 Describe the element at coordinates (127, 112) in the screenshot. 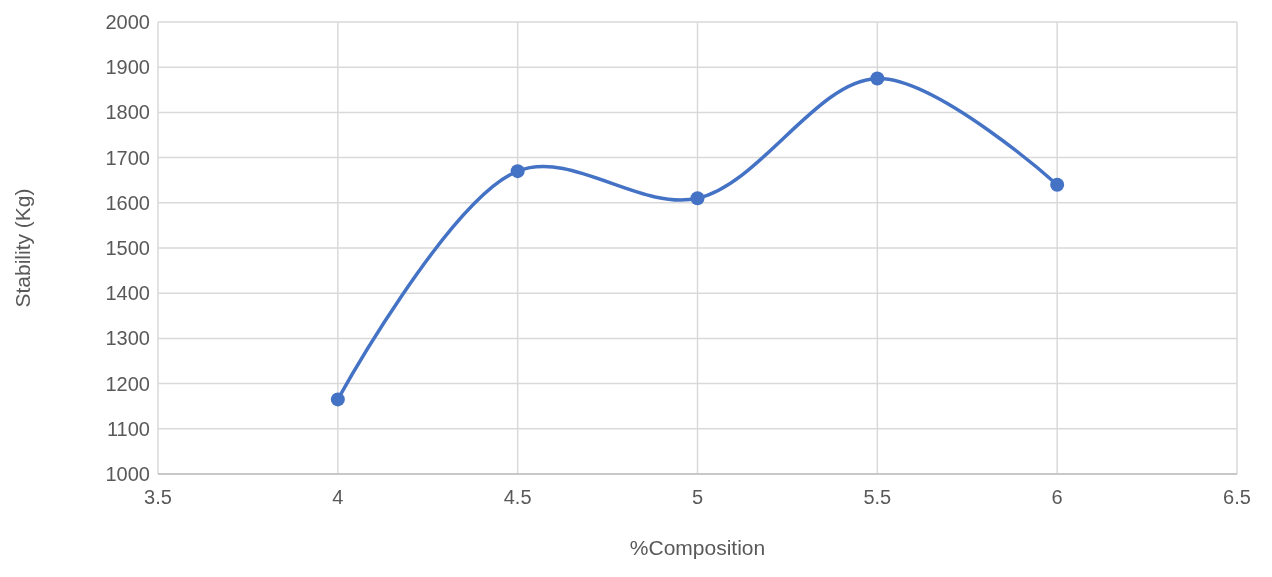

I see `y-tick-label: 1800` at that location.